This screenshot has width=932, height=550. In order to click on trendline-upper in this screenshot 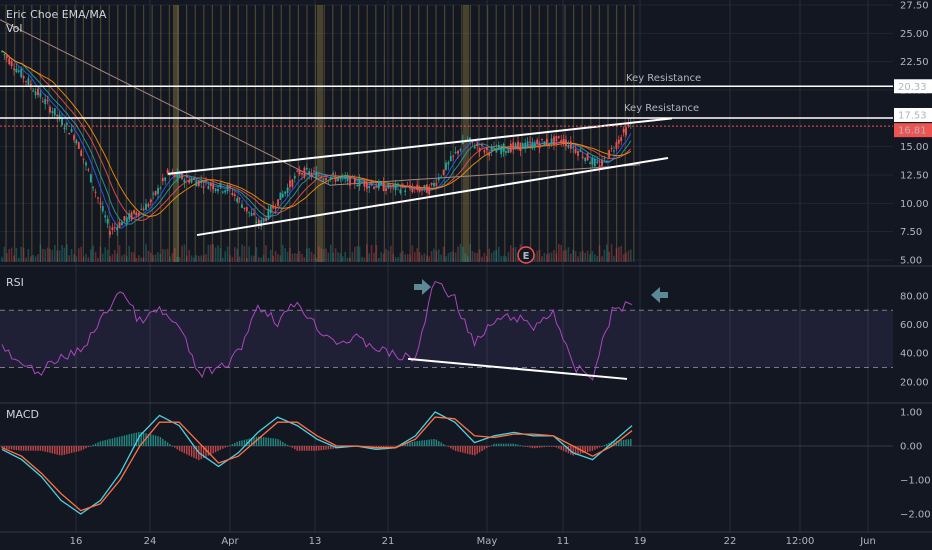, I will do `click(420, 146)`.